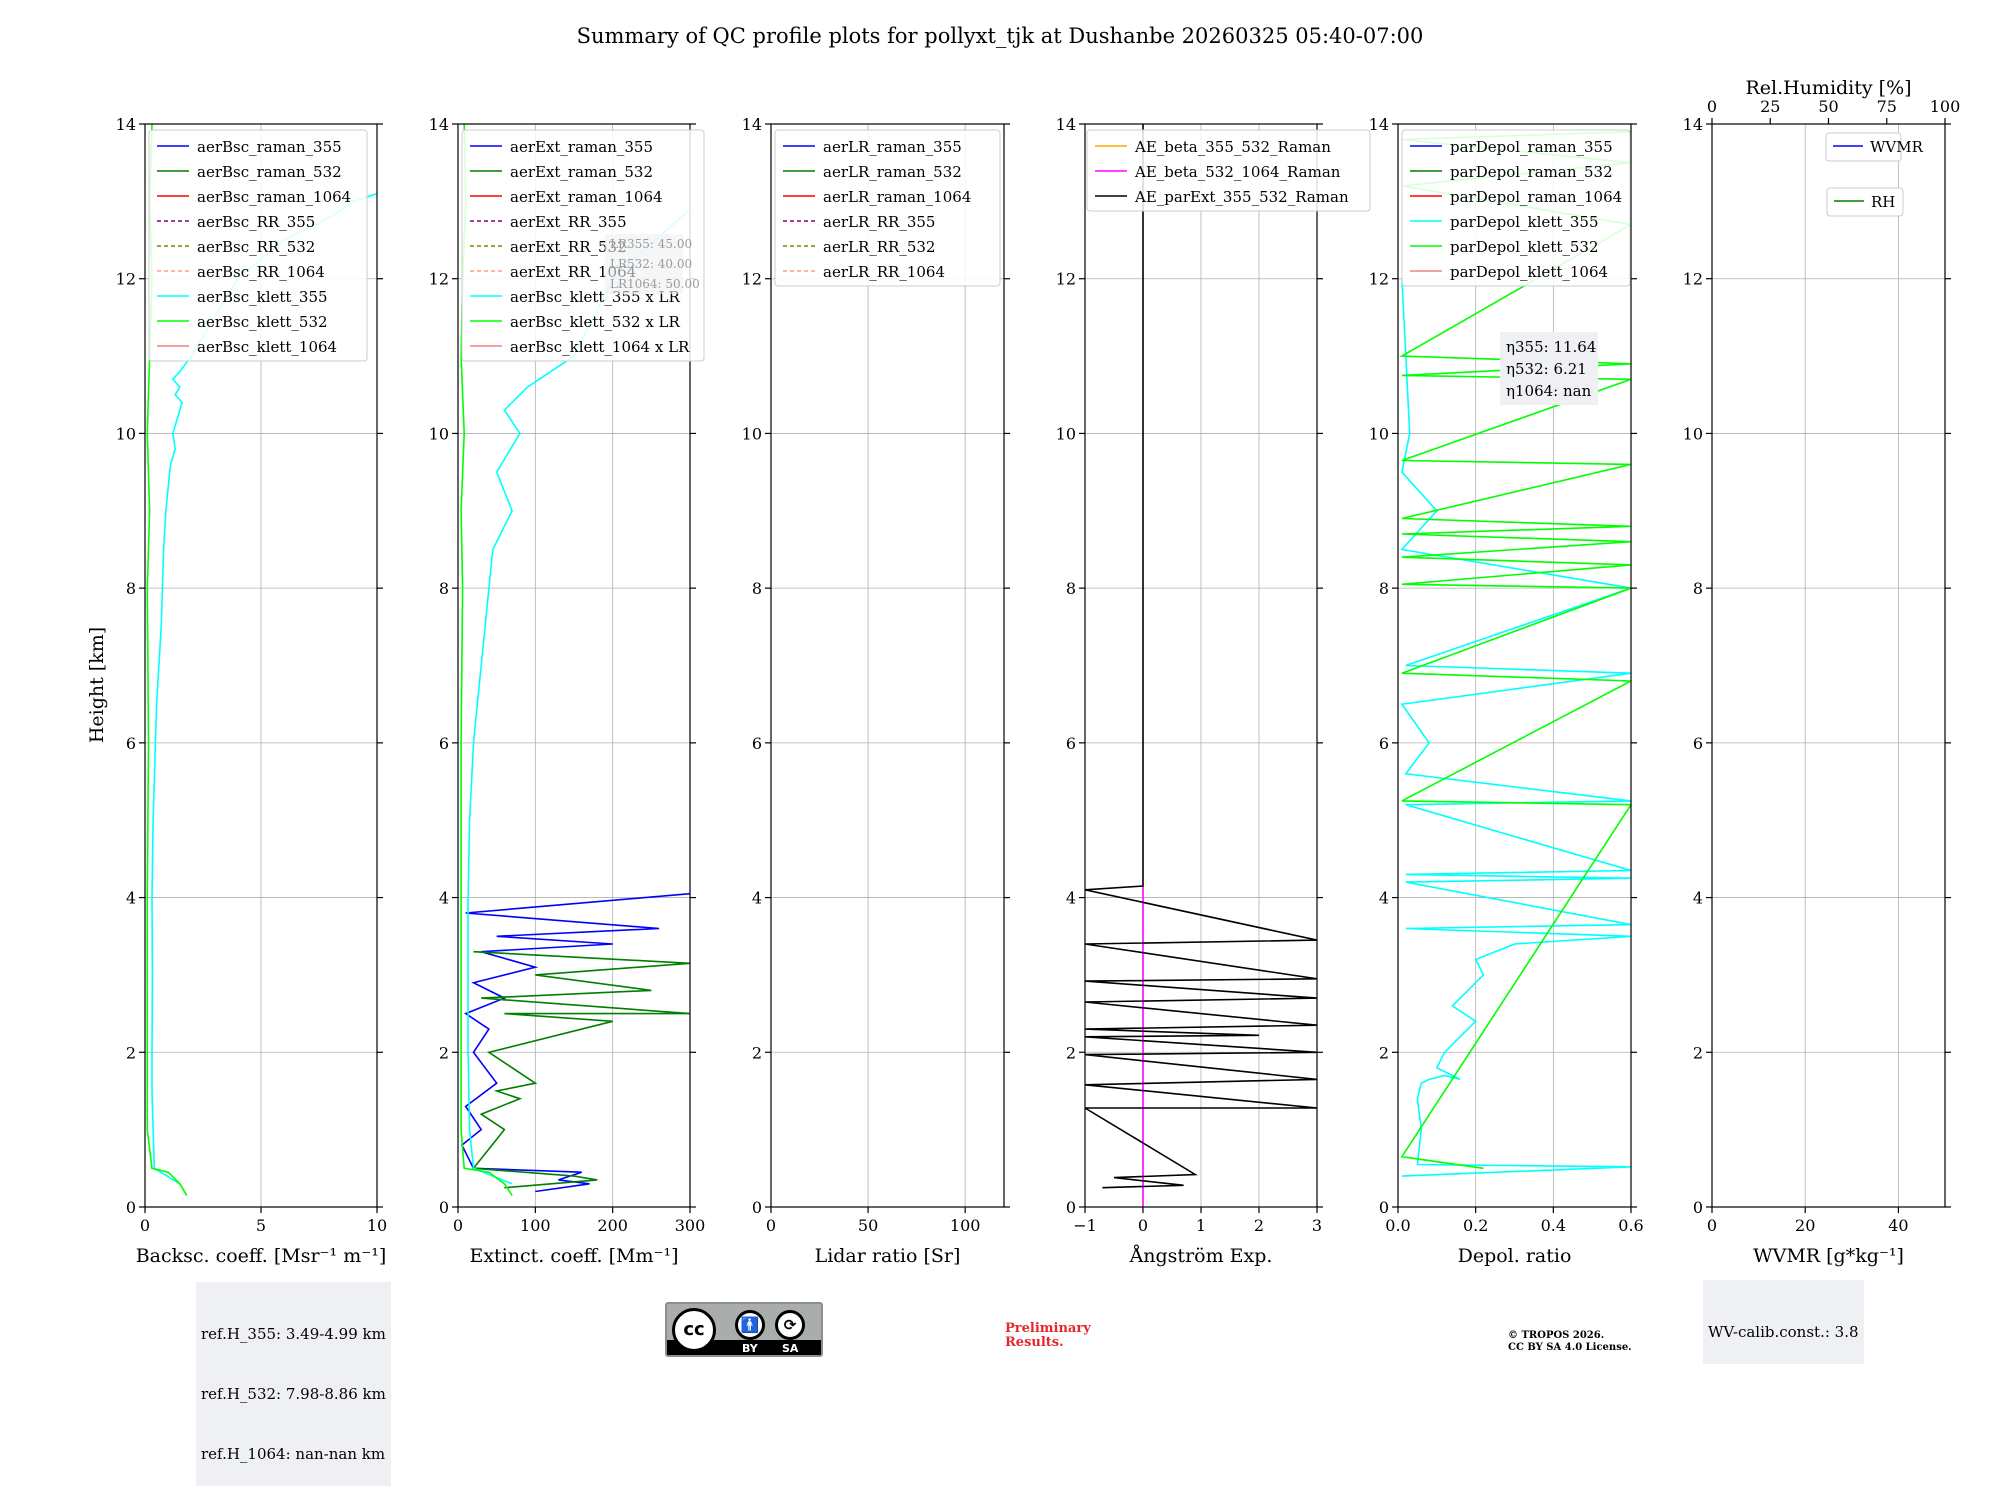 The height and width of the screenshot is (1486, 2000). I want to click on badge-sa-label: SA, so click(790, 1348).